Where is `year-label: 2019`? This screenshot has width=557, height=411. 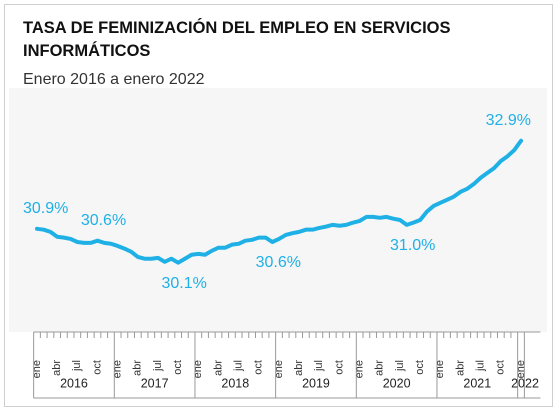
year-label: 2019 is located at coordinates (316, 383).